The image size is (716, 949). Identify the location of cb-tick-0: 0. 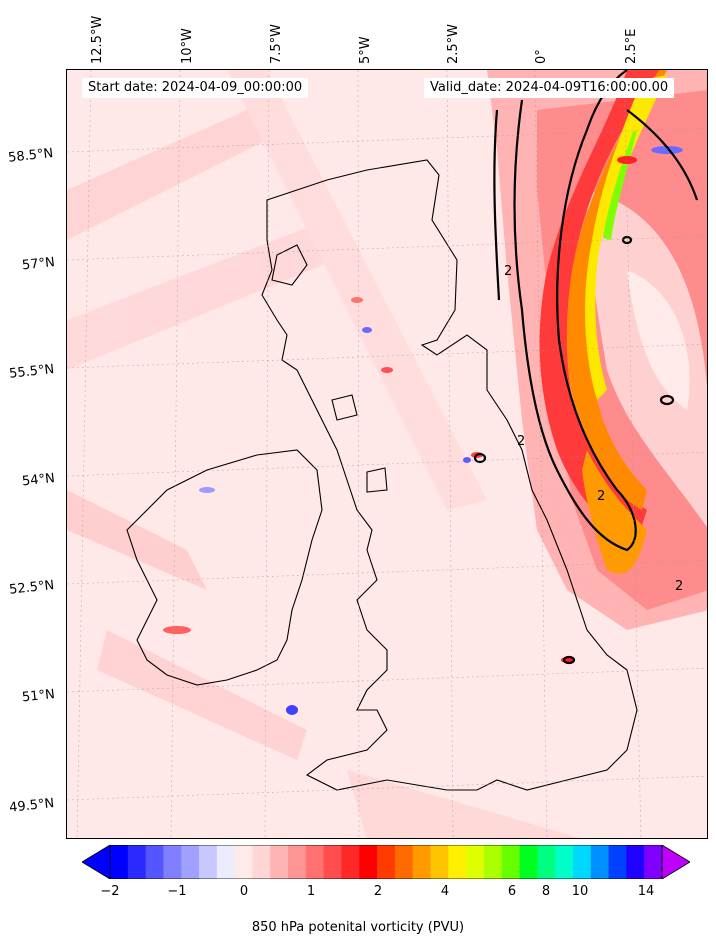
(244, 891).